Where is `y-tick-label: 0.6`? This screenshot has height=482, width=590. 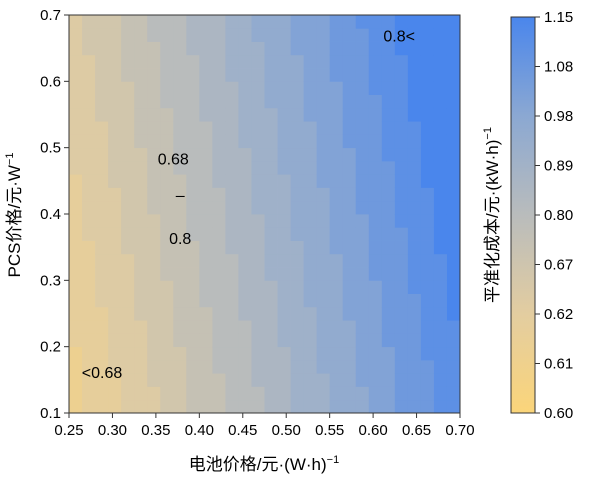
y-tick-label: 0.6 is located at coordinates (50, 81).